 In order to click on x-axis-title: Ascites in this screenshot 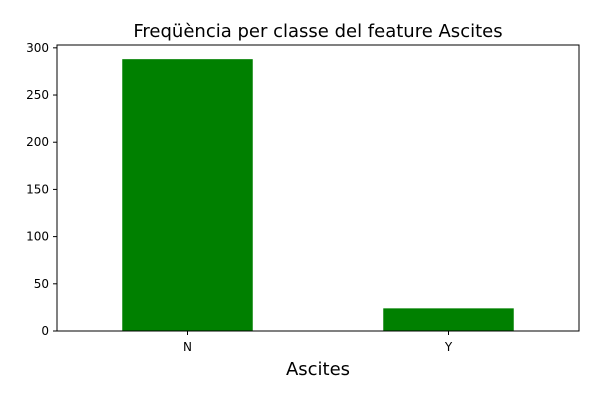, I will do `click(318, 369)`.